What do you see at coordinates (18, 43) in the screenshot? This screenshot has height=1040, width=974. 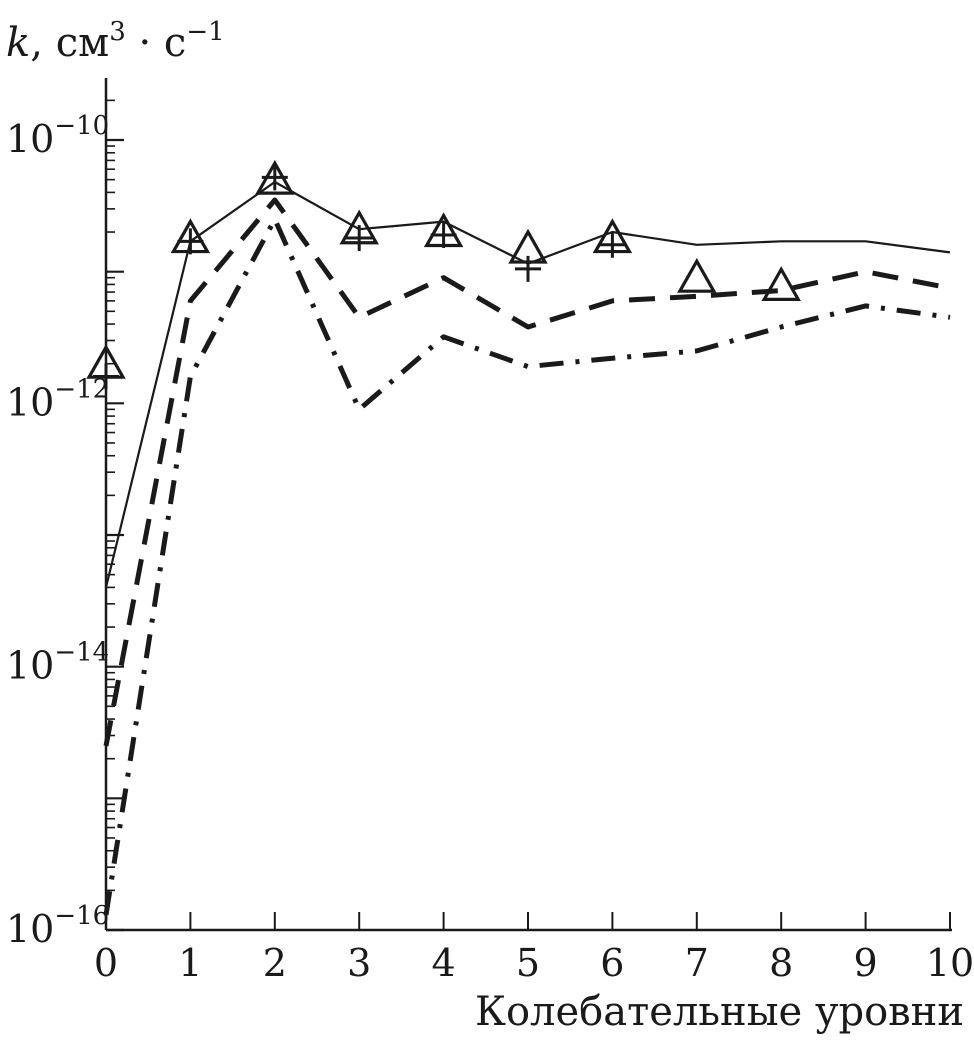 I see `y-axis-label-variable: k` at bounding box center [18, 43].